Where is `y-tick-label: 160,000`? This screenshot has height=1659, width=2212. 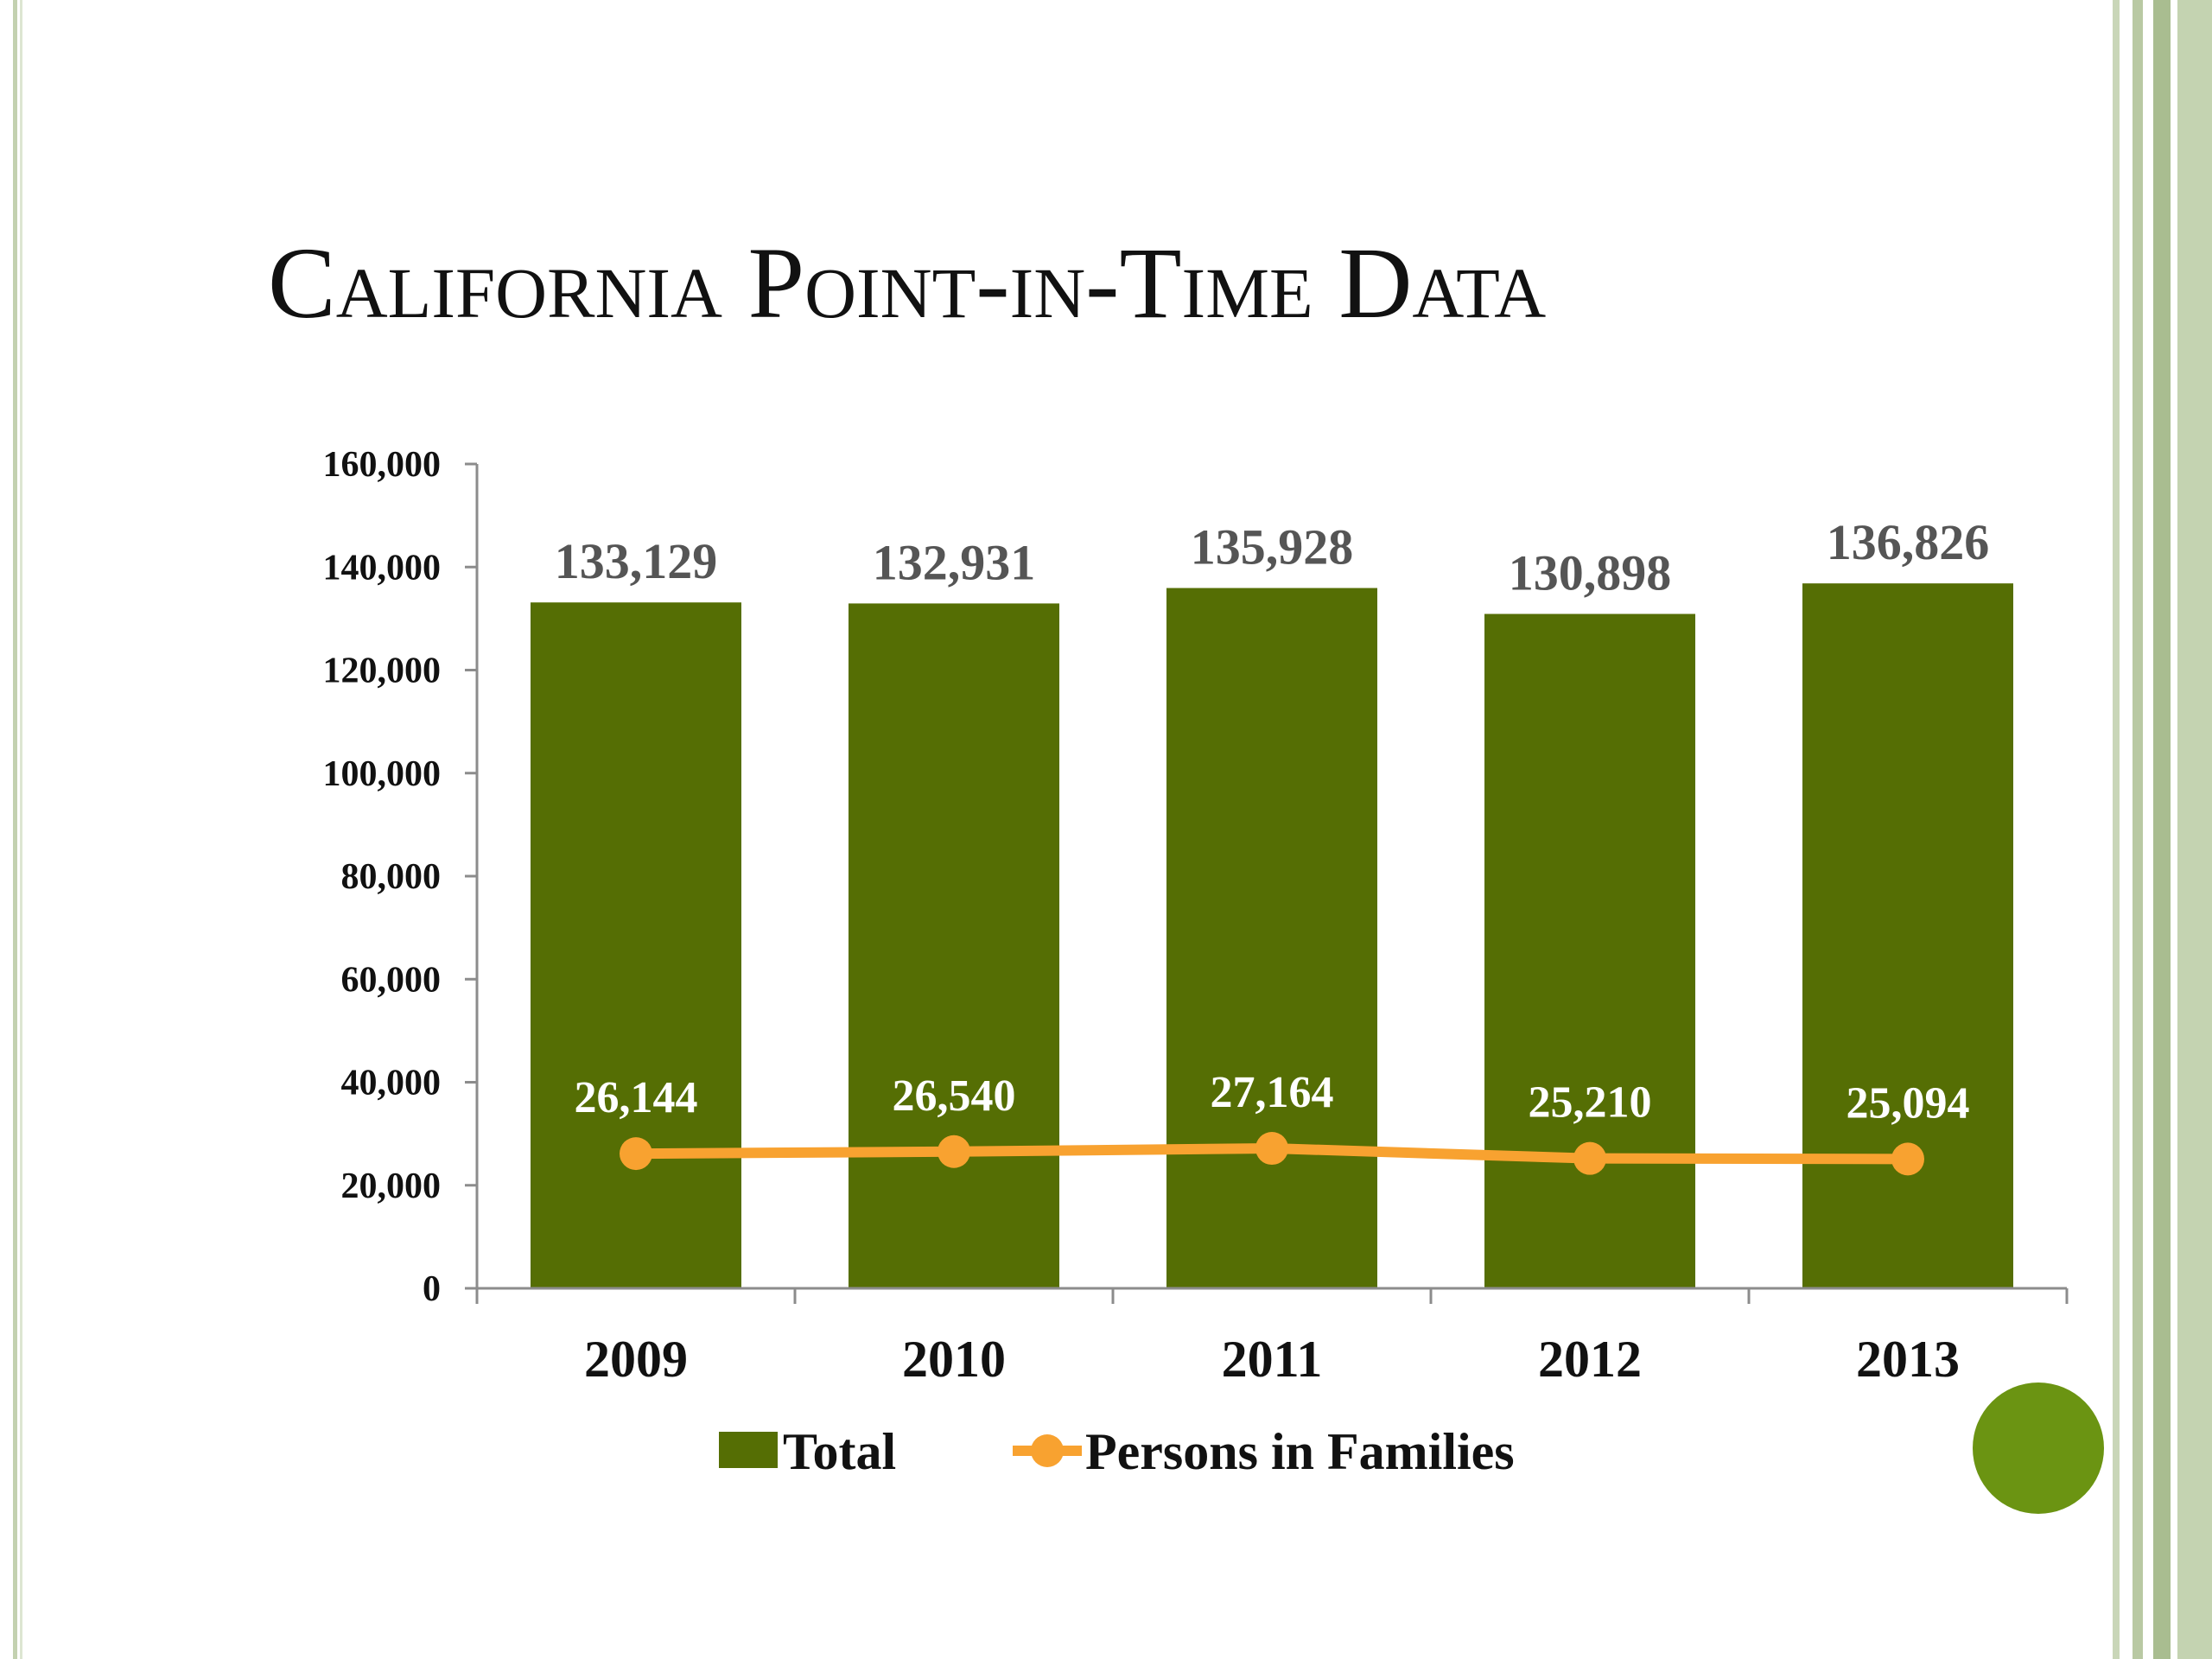
y-tick-label: 160,000 is located at coordinates (382, 465).